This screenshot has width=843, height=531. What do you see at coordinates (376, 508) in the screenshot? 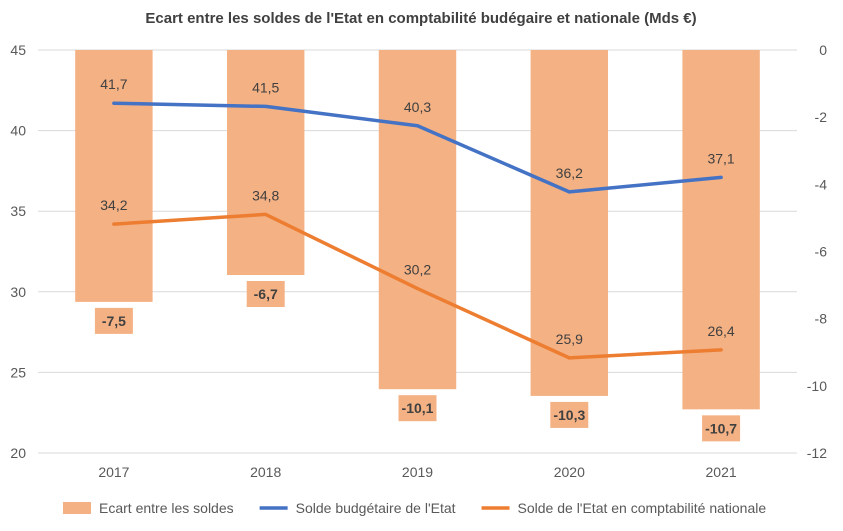
I see `legend-label: Solde budgétaire de l'Etat` at bounding box center [376, 508].